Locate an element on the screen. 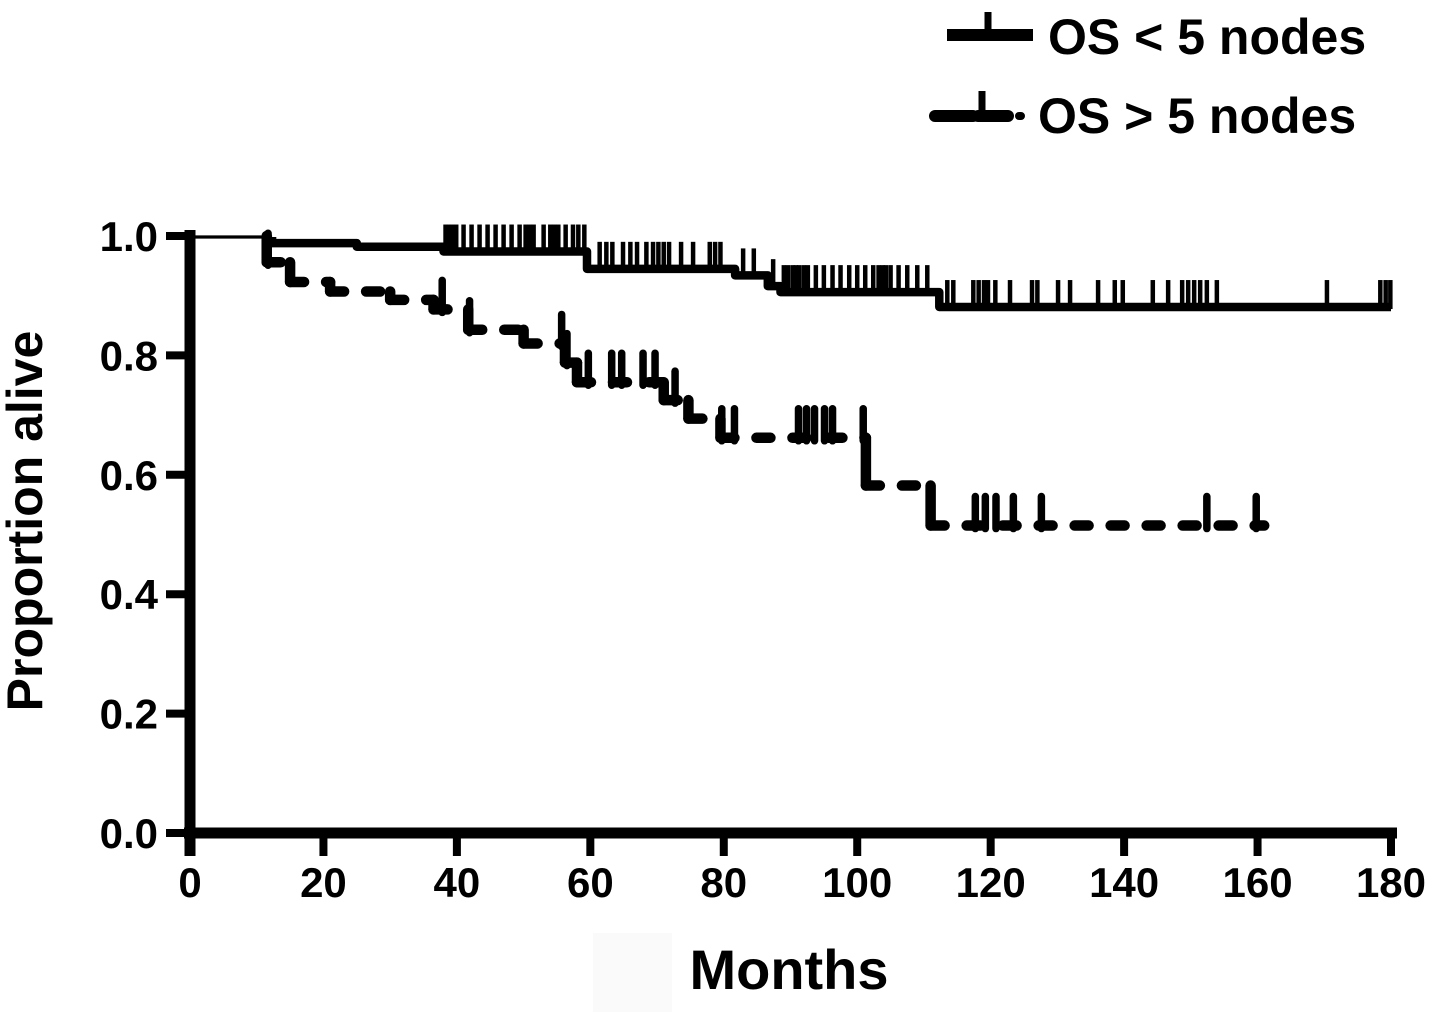  x-tick-label: 80 is located at coordinates (723, 882).